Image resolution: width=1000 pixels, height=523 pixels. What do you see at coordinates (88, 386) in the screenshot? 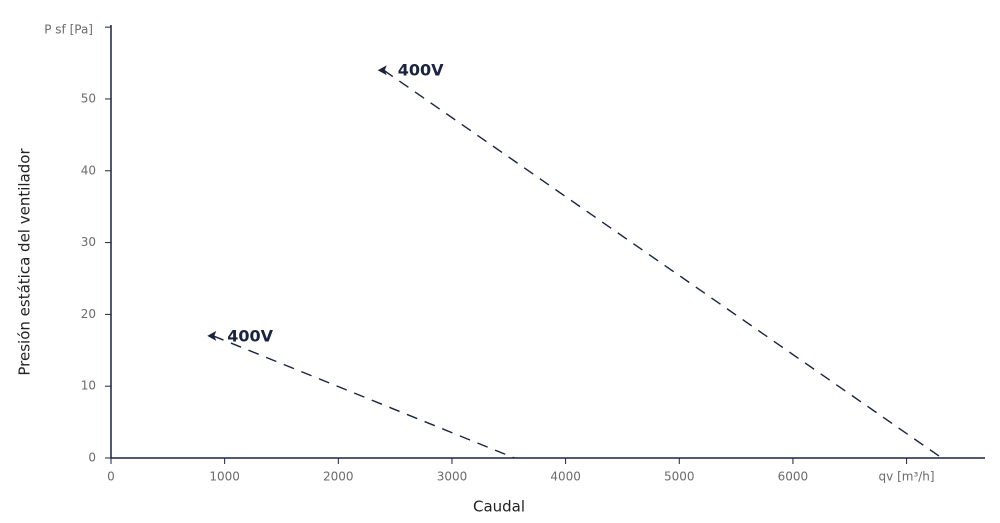
I see `y-tick-label: 10` at bounding box center [88, 386].